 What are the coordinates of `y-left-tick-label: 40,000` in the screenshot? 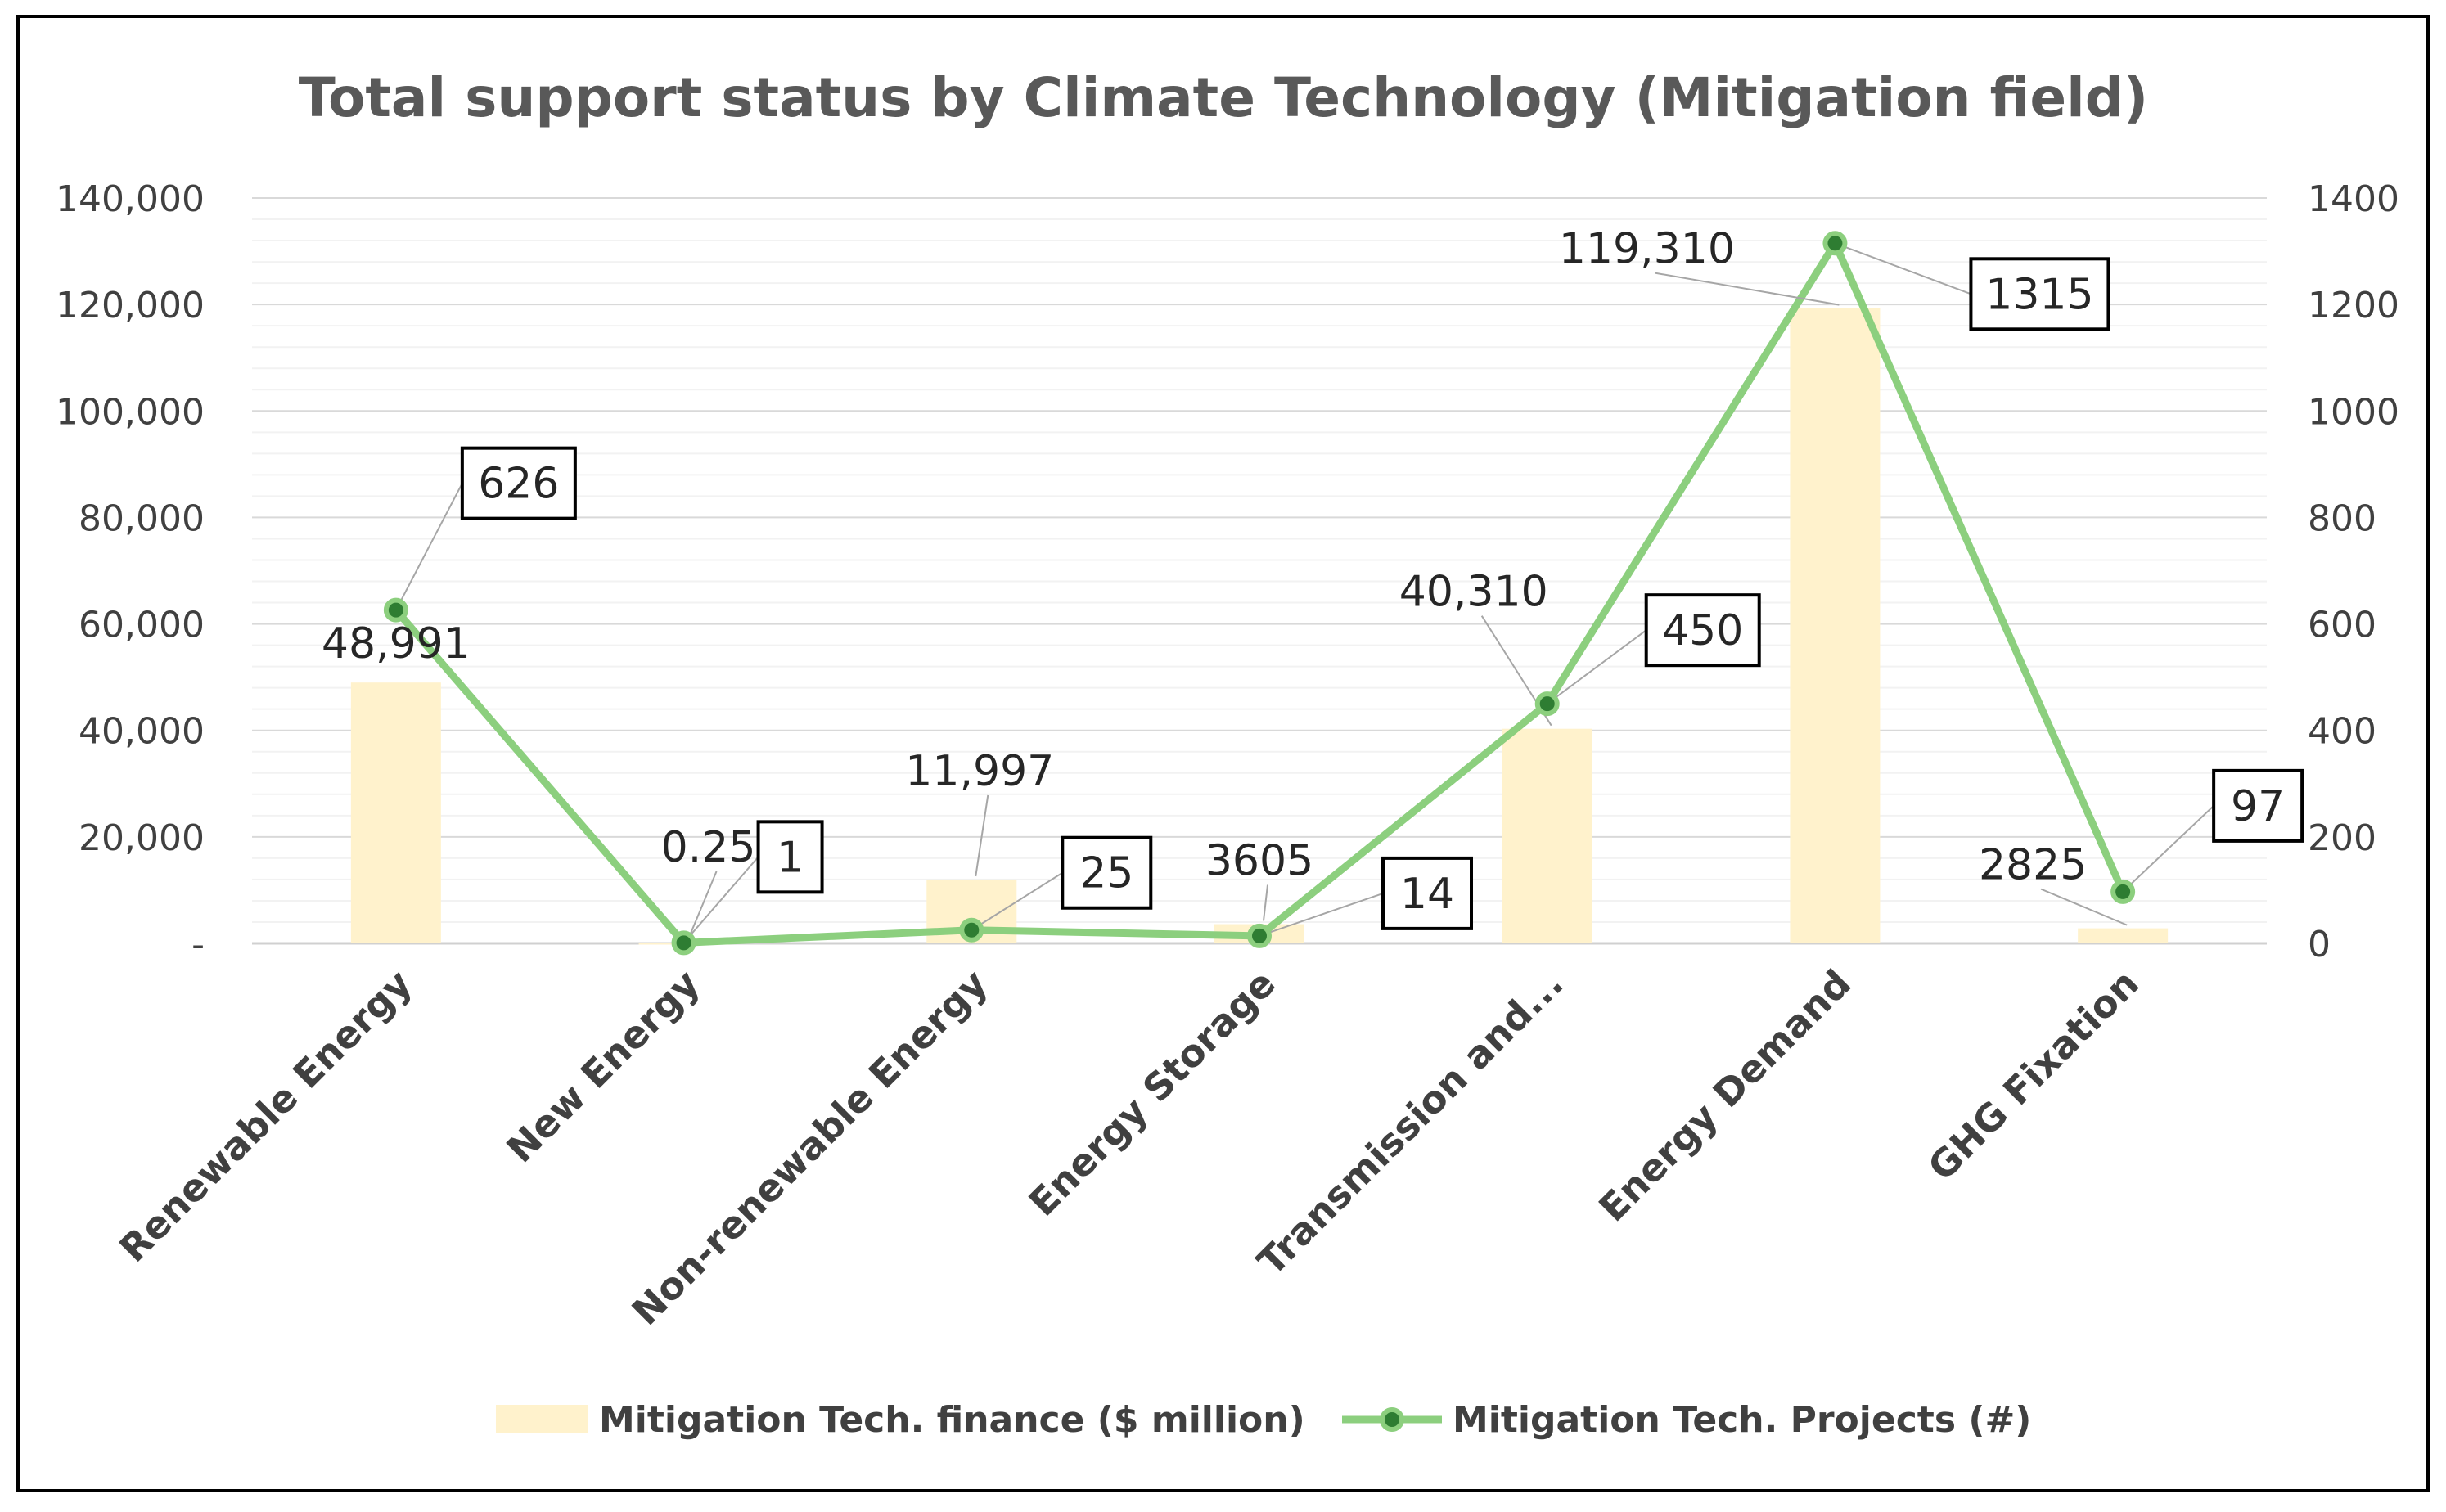 It's located at (142, 732).